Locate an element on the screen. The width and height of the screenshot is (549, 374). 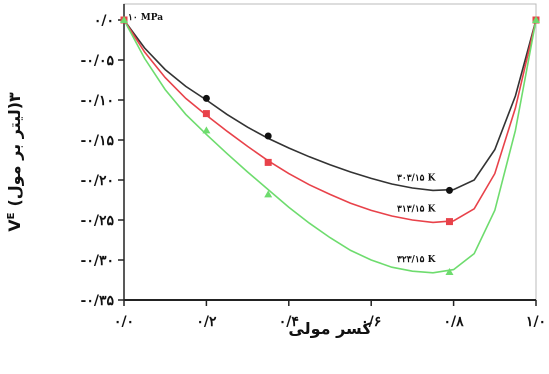
y-axis-title-unit: (لیتر بر مول)۳ is located at coordinates (14, 149).